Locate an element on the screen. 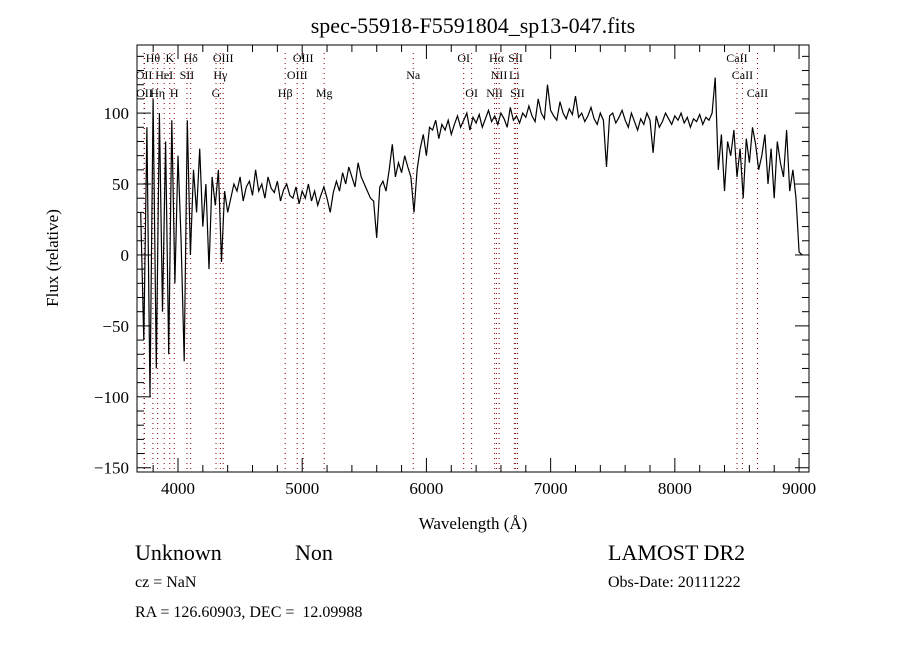 Image resolution: width=900 pixels, height=650 pixels. marker-label: Hδ is located at coordinates (190, 58).